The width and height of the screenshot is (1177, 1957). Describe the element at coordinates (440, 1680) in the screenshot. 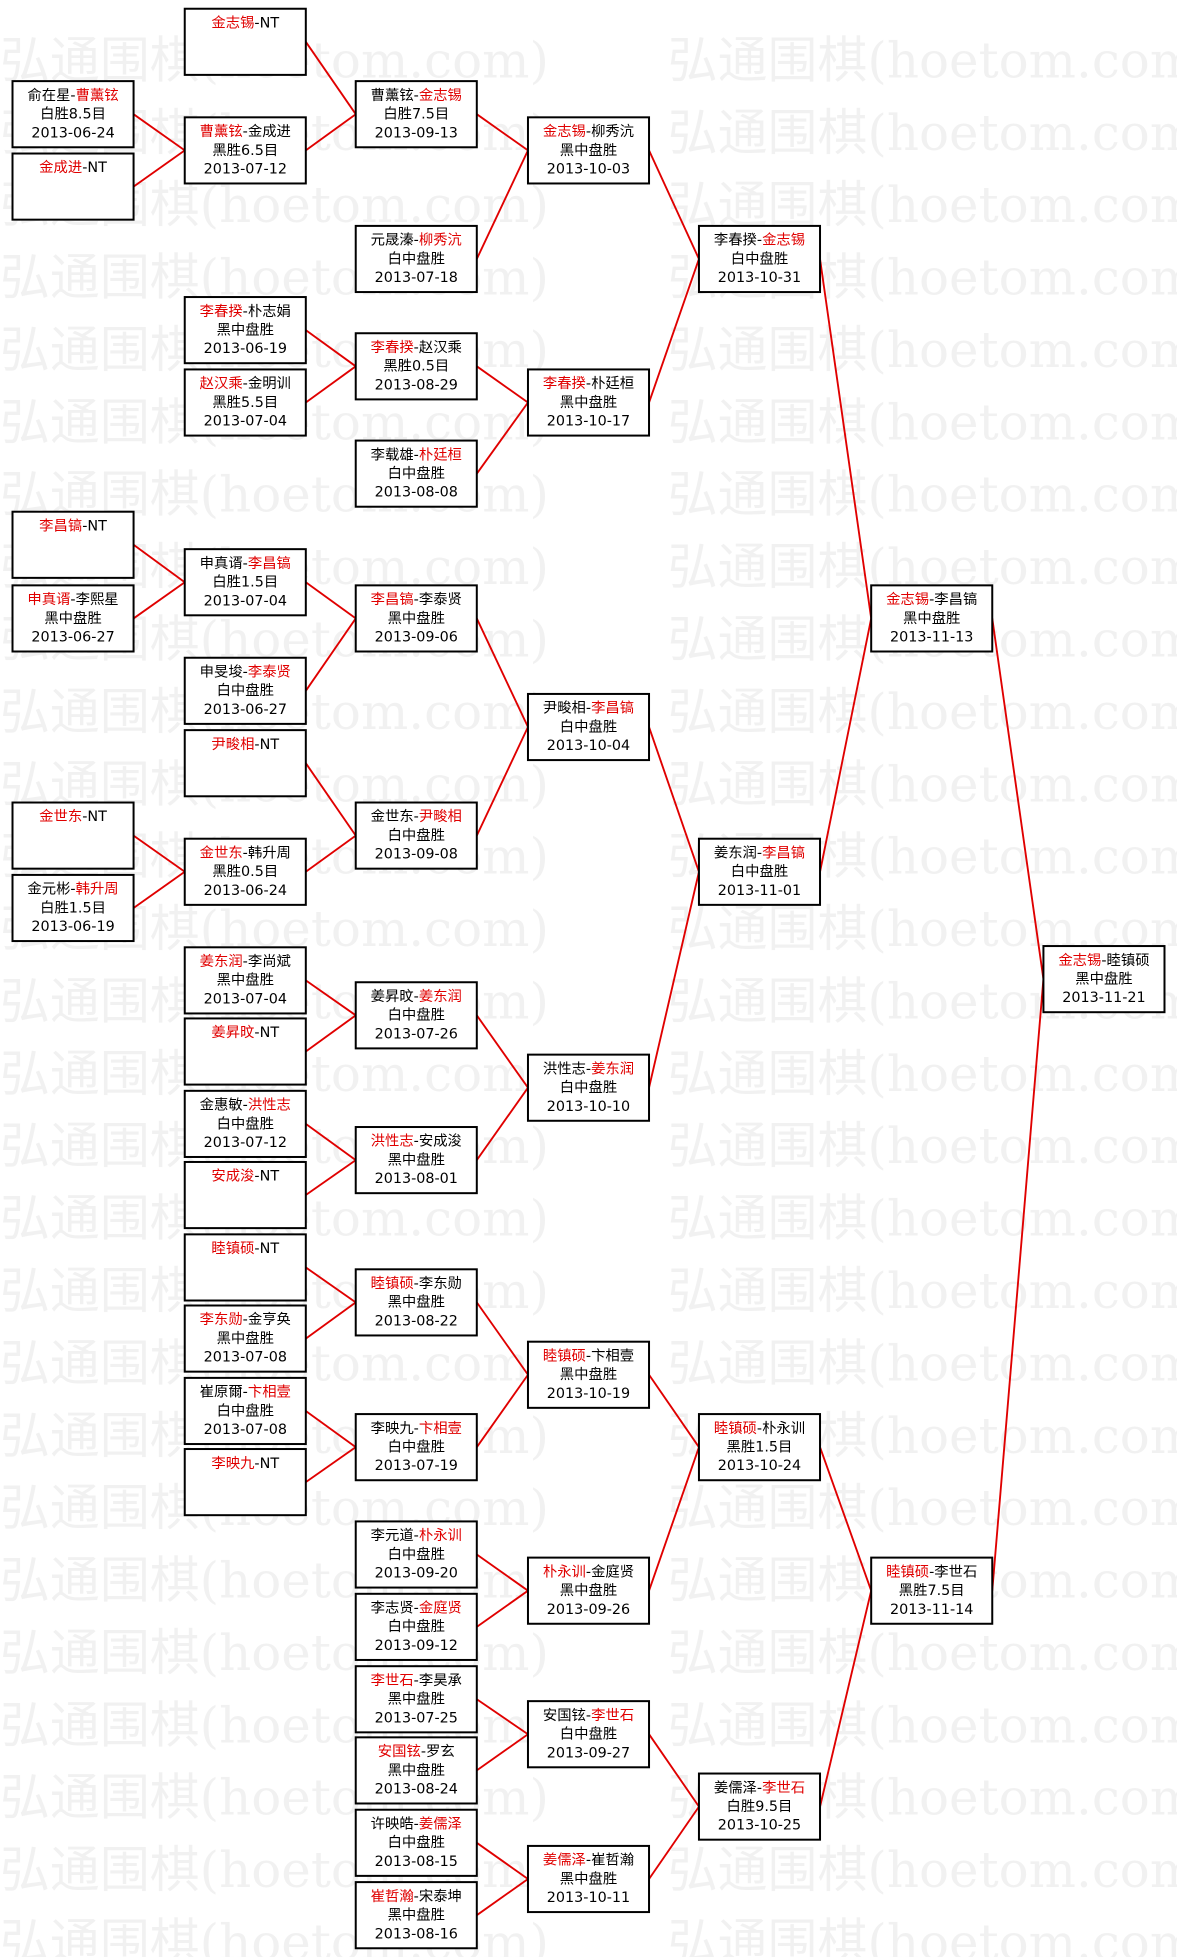

I see `player: 李昊承` at that location.